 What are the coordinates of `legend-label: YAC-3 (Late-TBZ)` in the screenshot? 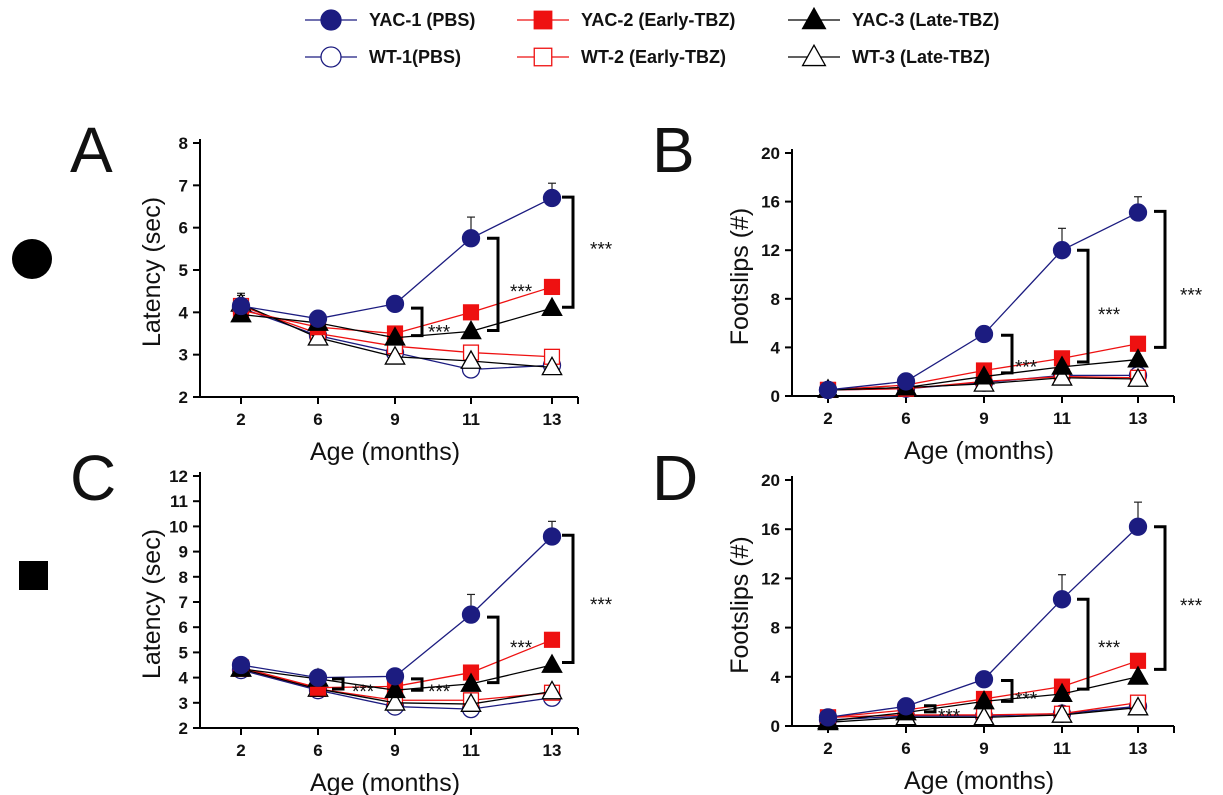 It's located at (925, 20).